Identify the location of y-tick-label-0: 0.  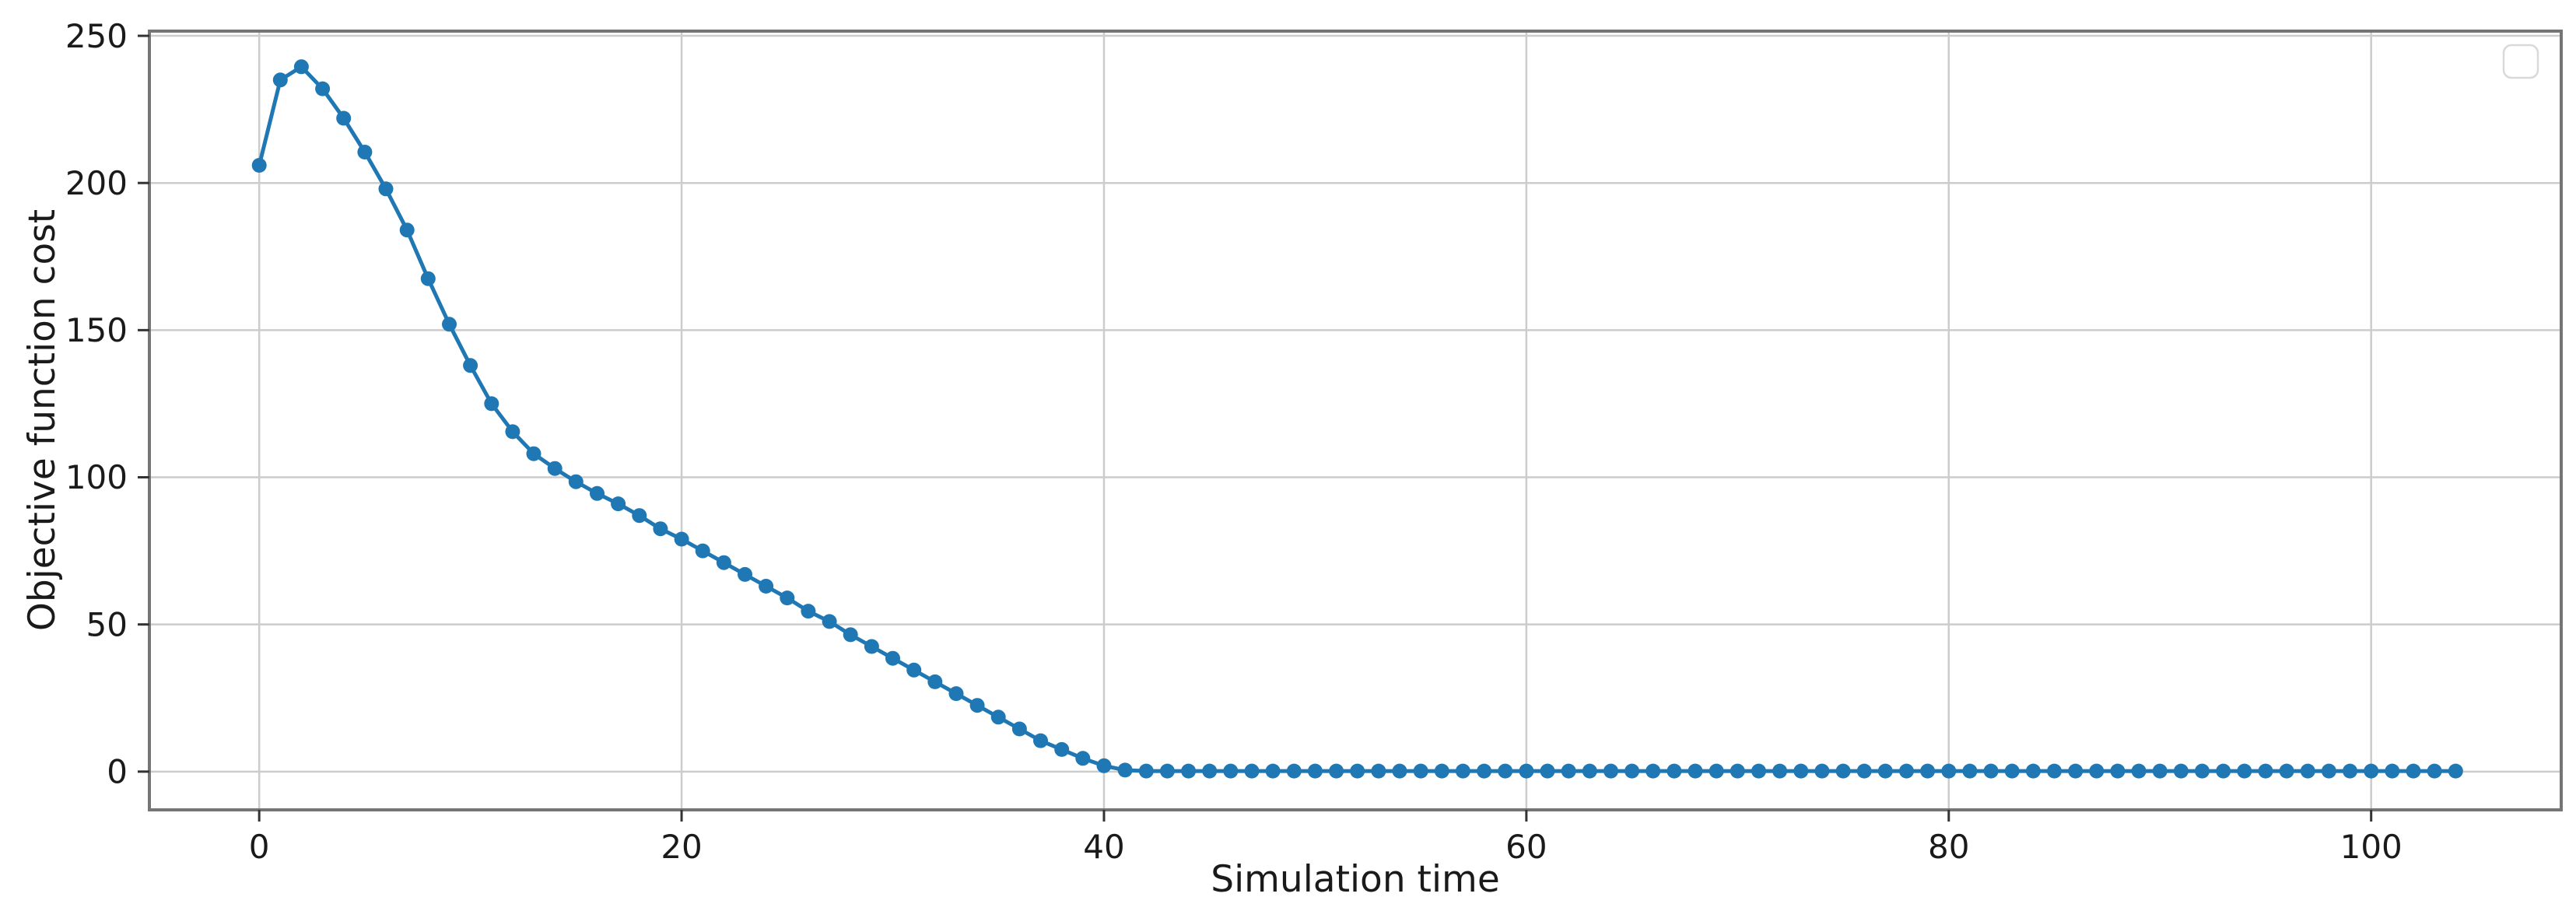
(118, 772).